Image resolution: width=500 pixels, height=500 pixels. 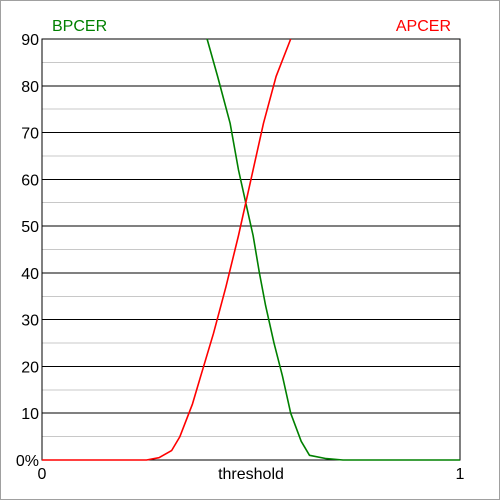 What do you see at coordinates (30, 40) in the screenshot?
I see `y-tick-label: 90` at bounding box center [30, 40].